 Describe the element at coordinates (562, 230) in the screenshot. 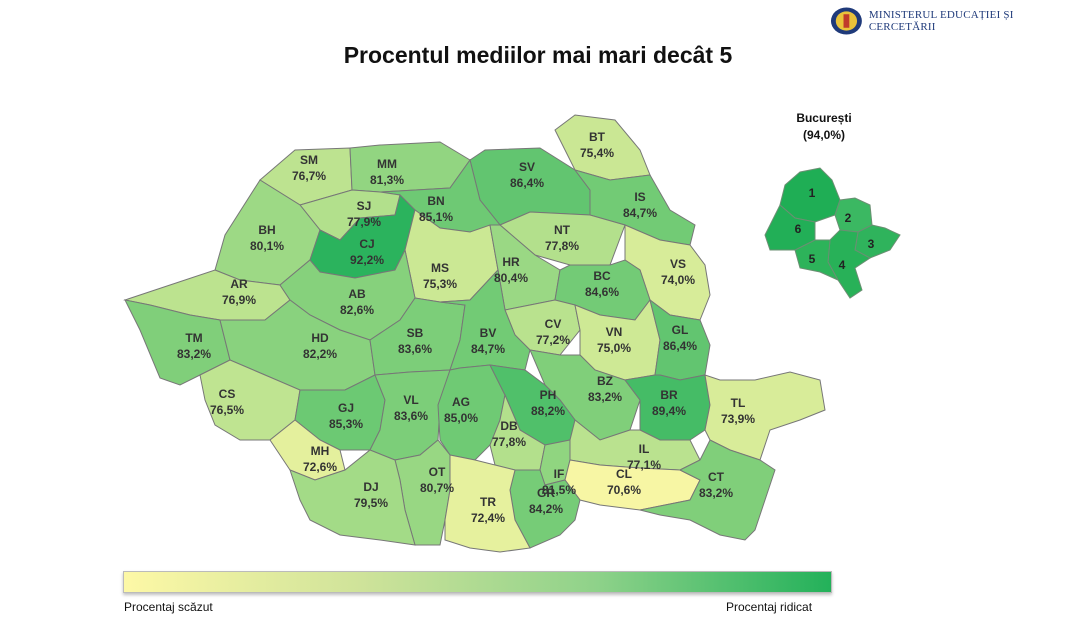

I see `county-code-nt: NT` at that location.